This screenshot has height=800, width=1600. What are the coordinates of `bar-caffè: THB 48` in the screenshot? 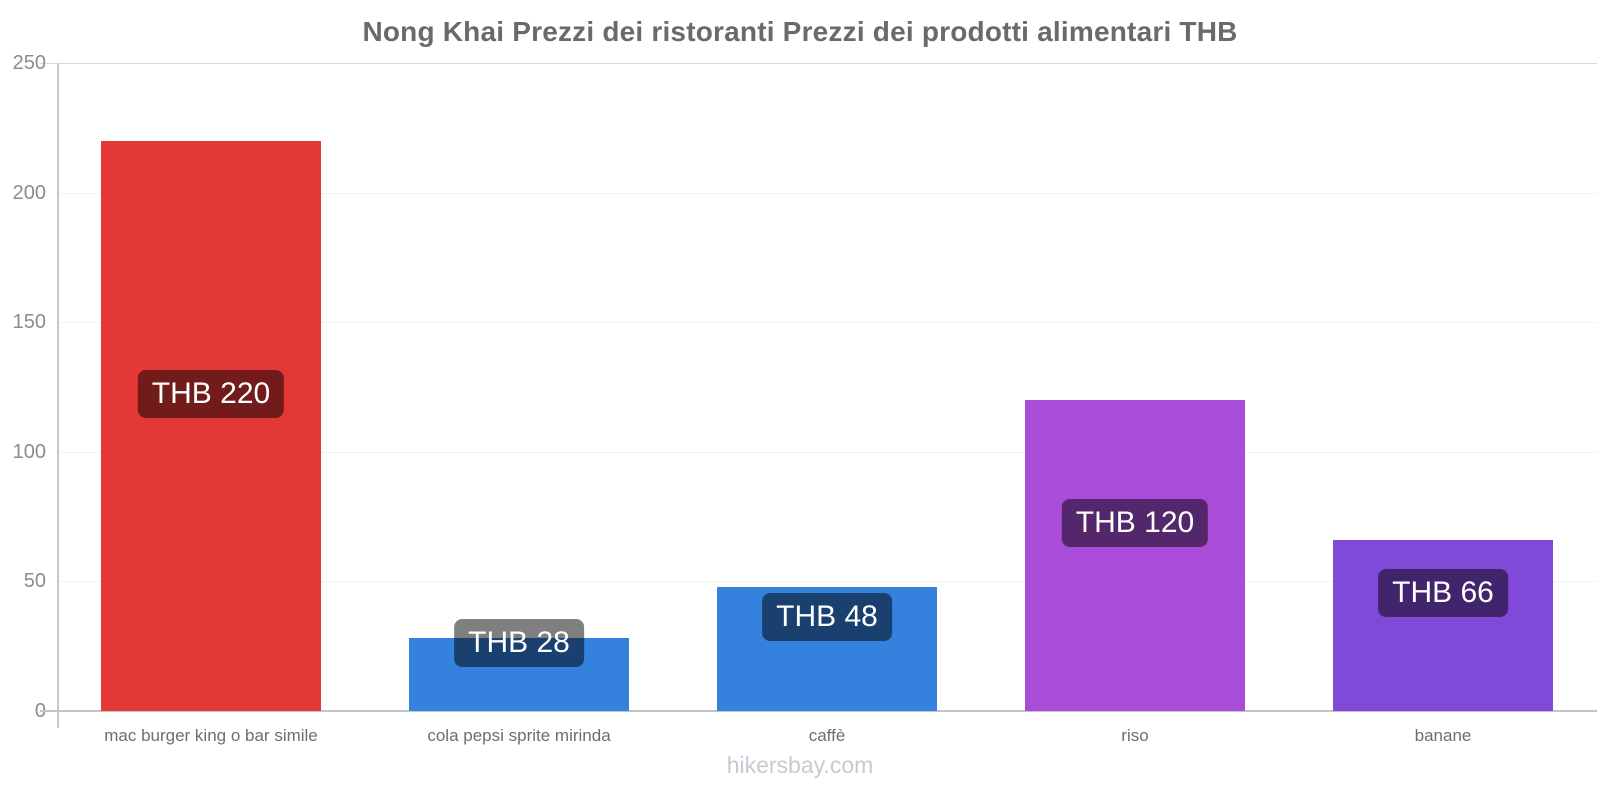 It's located at (827, 648).